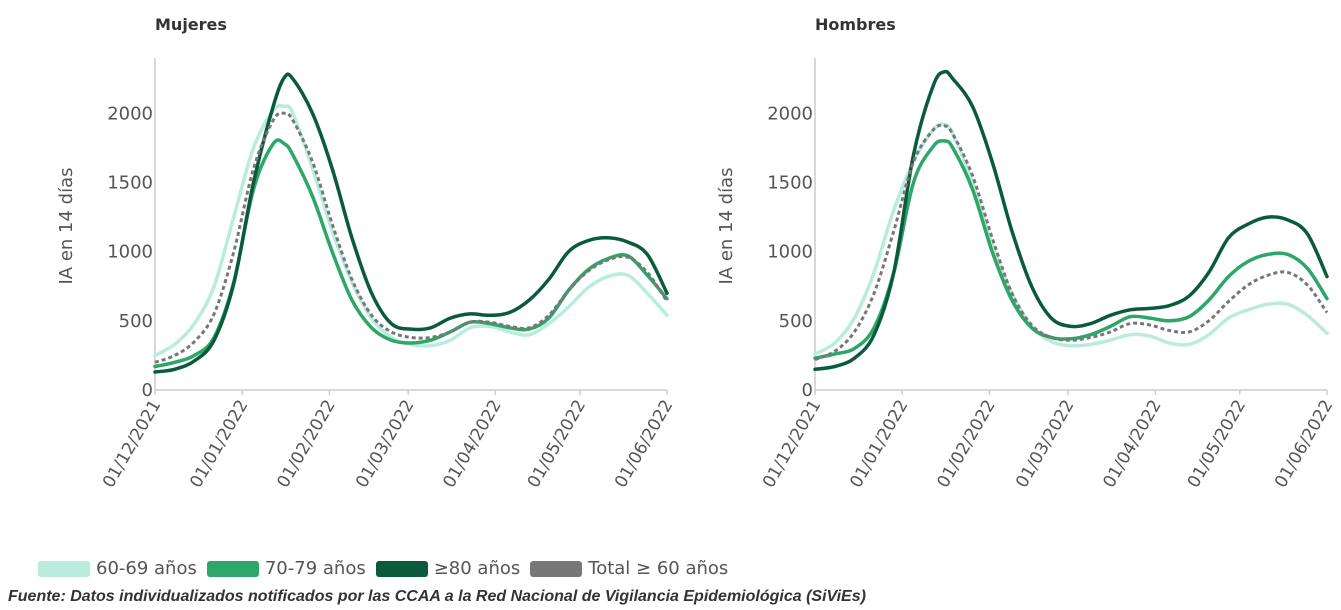  What do you see at coordinates (146, 568) in the screenshot?
I see `legend-label: 60-69 años` at bounding box center [146, 568].